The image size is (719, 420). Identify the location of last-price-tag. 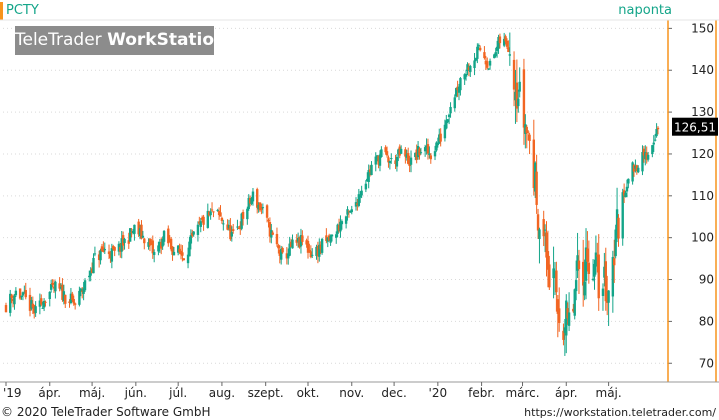
(695, 126).